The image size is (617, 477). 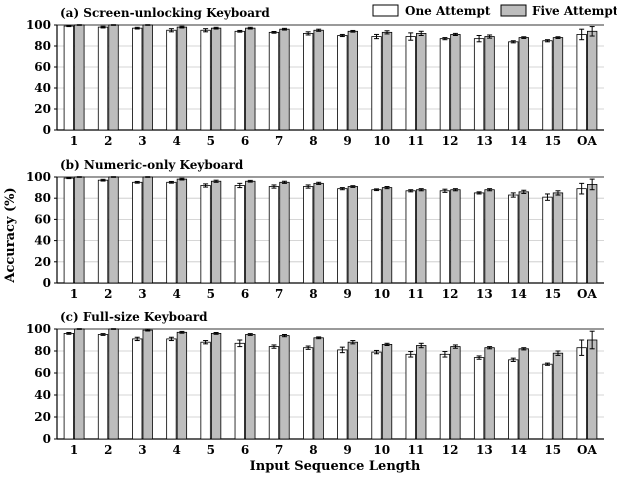 I want to click on legend-swatch-five-attempts, so click(x=513, y=10).